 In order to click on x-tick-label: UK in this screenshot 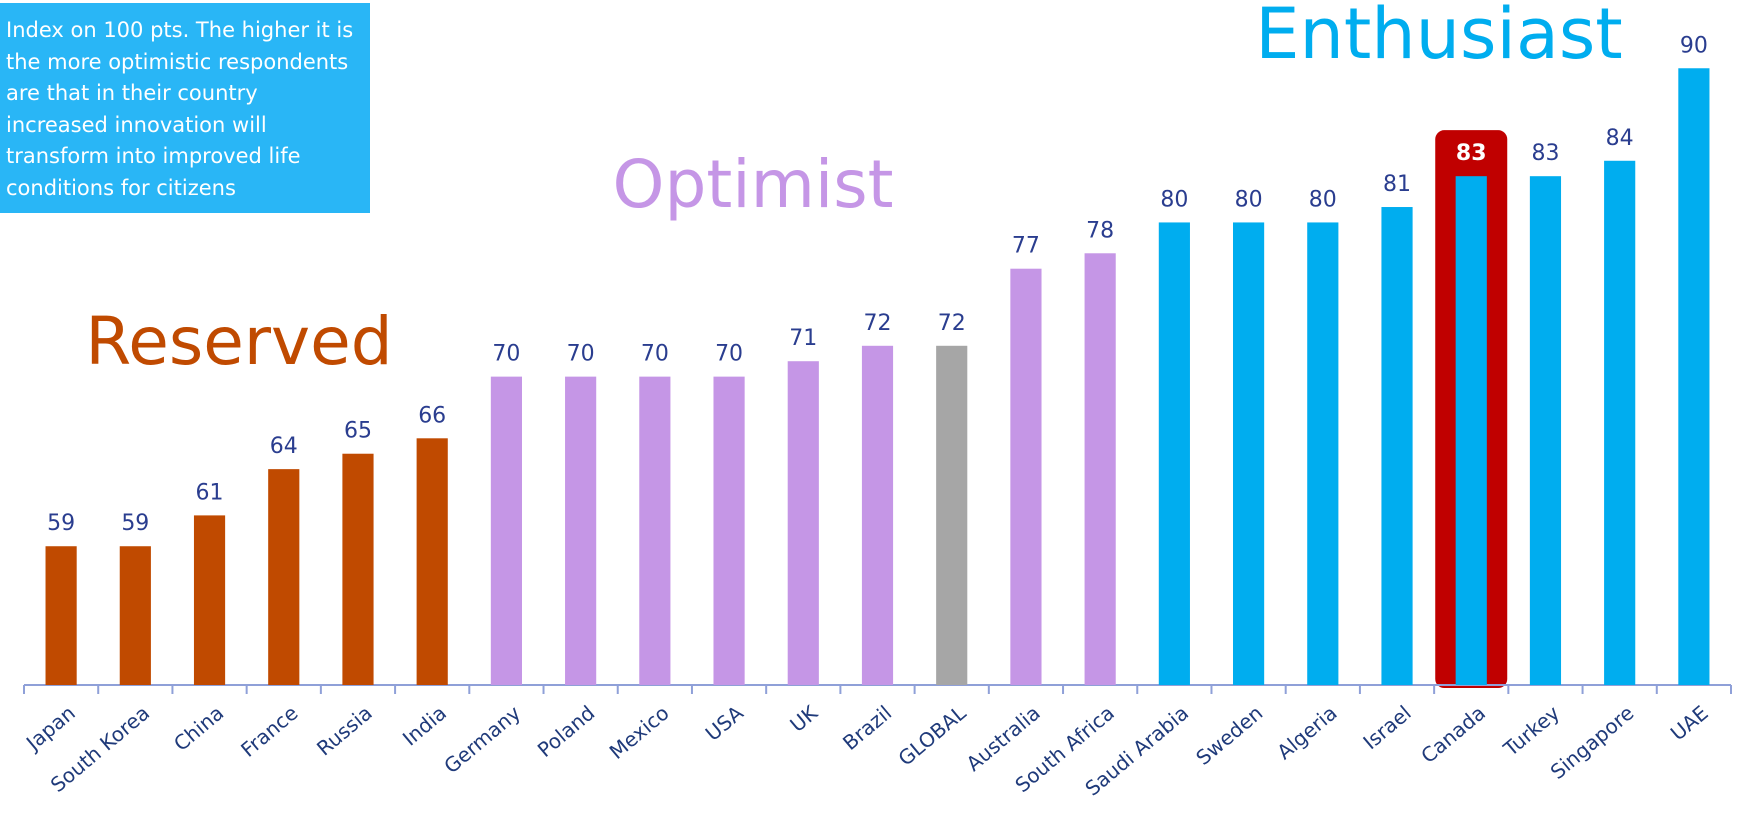, I will do `click(803, 718)`.